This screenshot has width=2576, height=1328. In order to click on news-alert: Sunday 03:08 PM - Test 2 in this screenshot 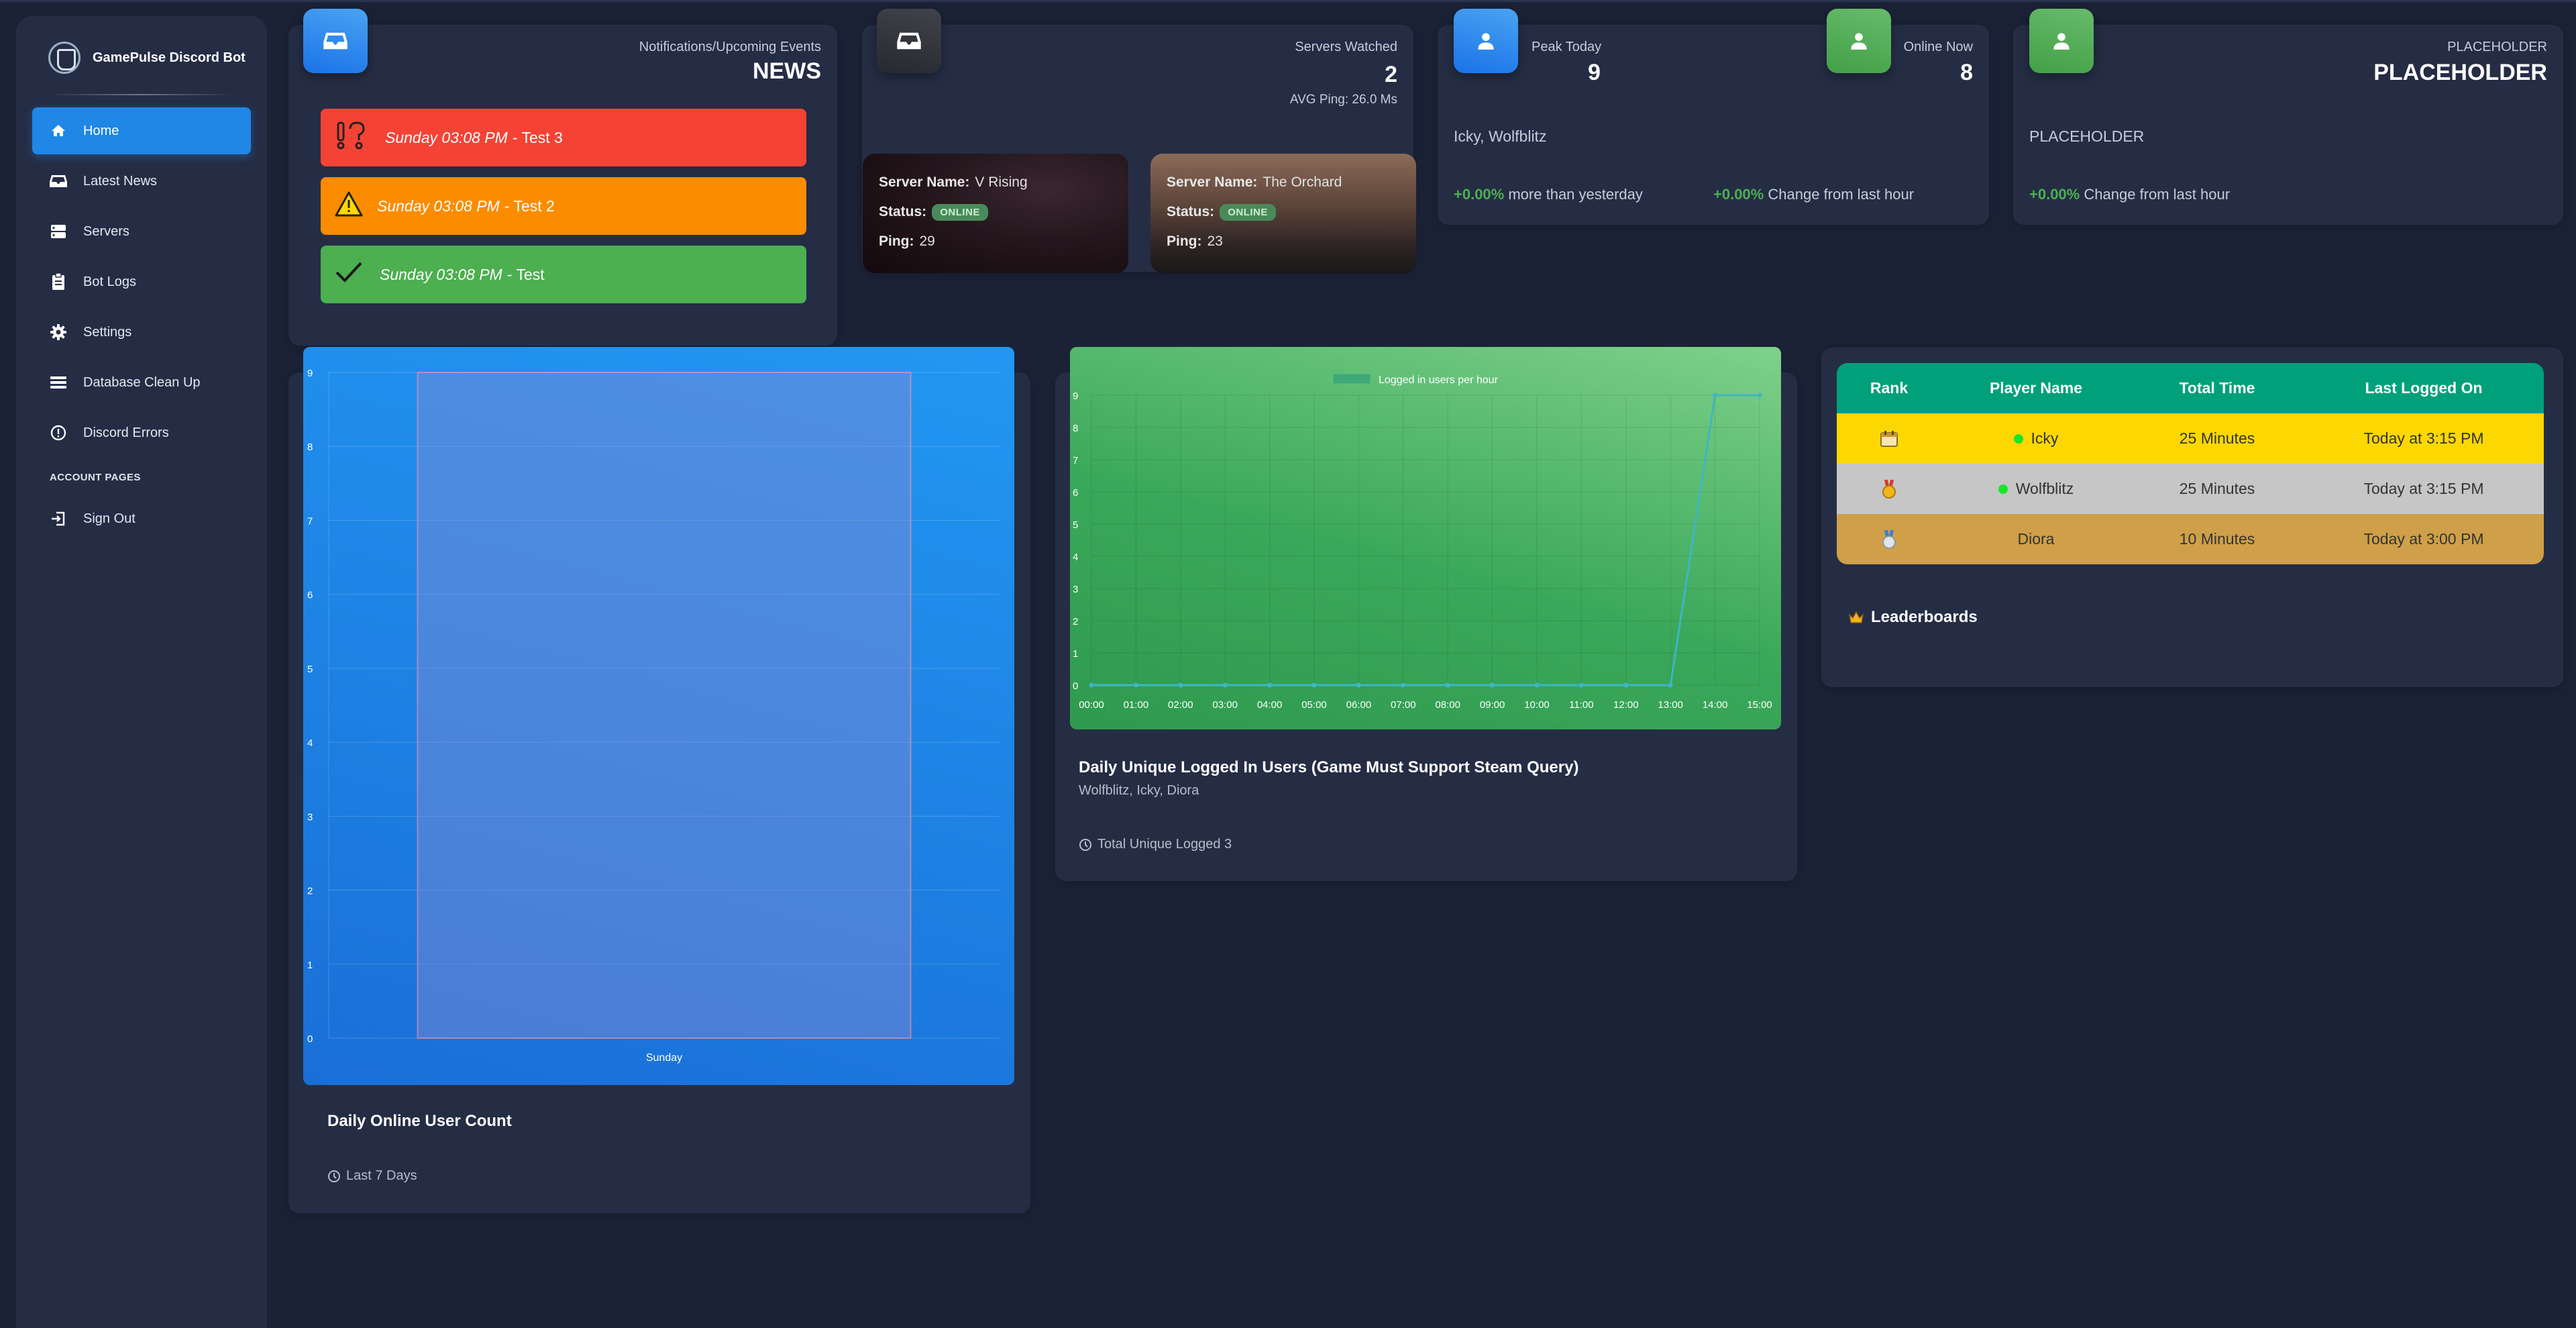, I will do `click(563, 206)`.